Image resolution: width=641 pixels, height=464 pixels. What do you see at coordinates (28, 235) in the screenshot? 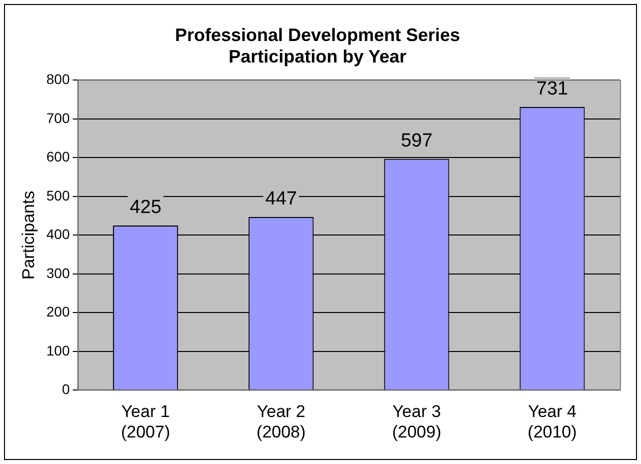
I see `y-axis-title: Participants` at bounding box center [28, 235].